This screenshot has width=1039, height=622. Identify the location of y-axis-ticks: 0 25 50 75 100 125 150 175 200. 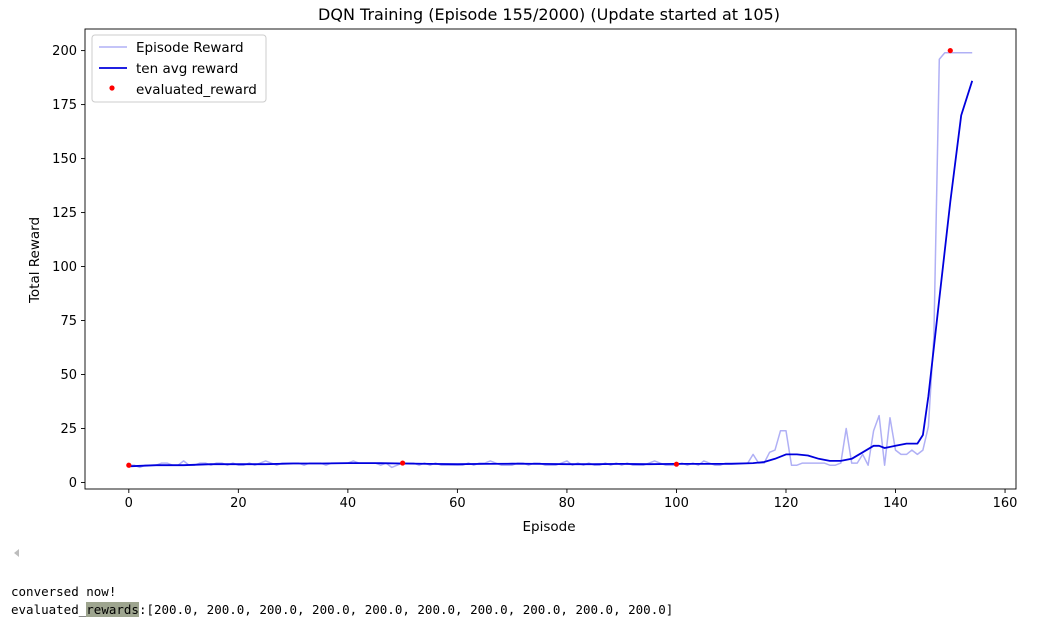
(68, 267).